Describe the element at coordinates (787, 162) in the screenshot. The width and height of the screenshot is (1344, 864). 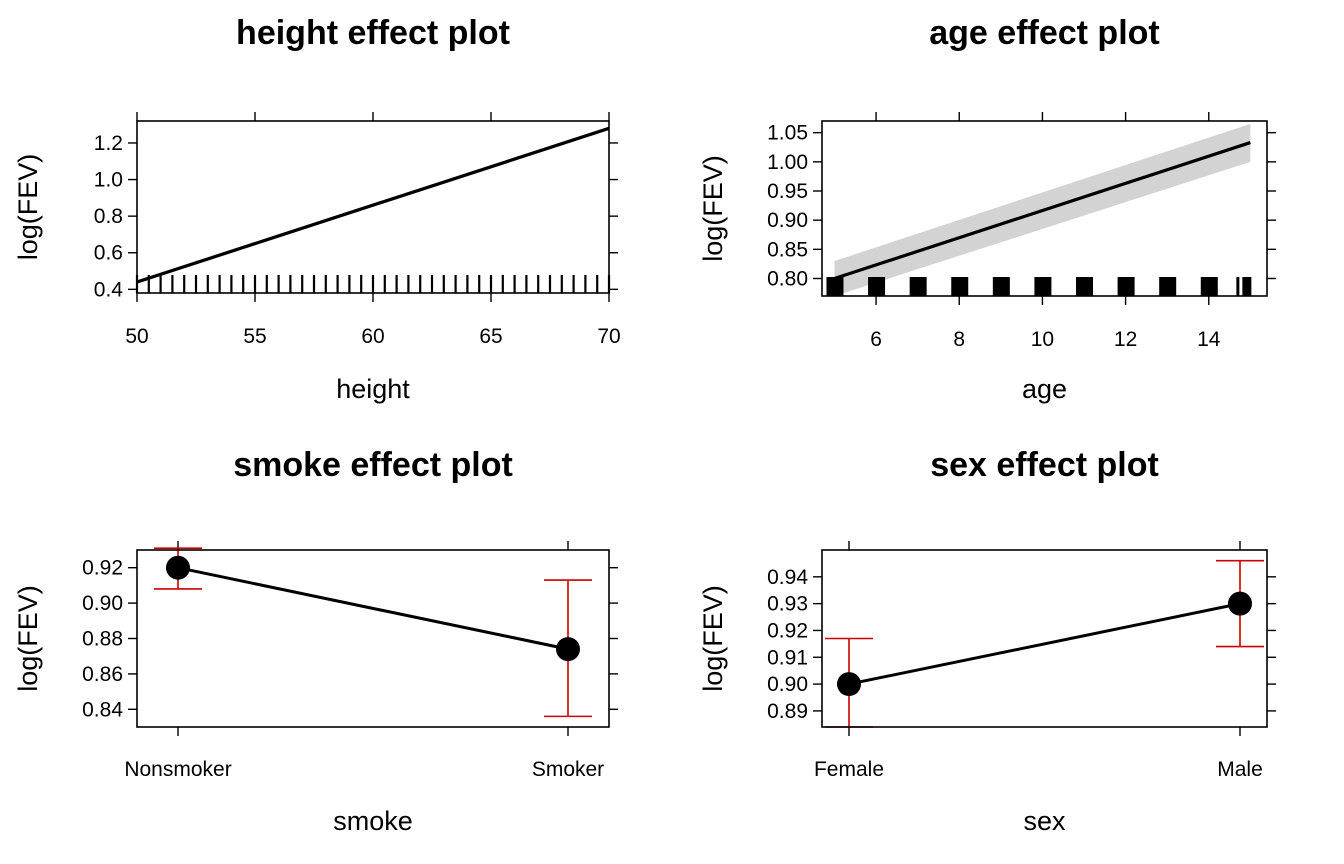
I see `y-tick-label: 1.00` at that location.